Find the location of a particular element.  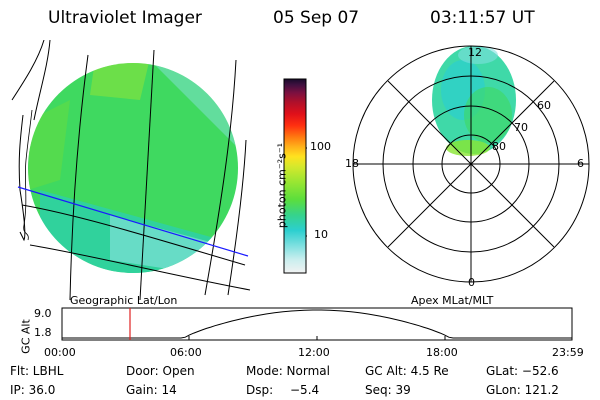

date-label: 05 Sep 07 is located at coordinates (316, 18).